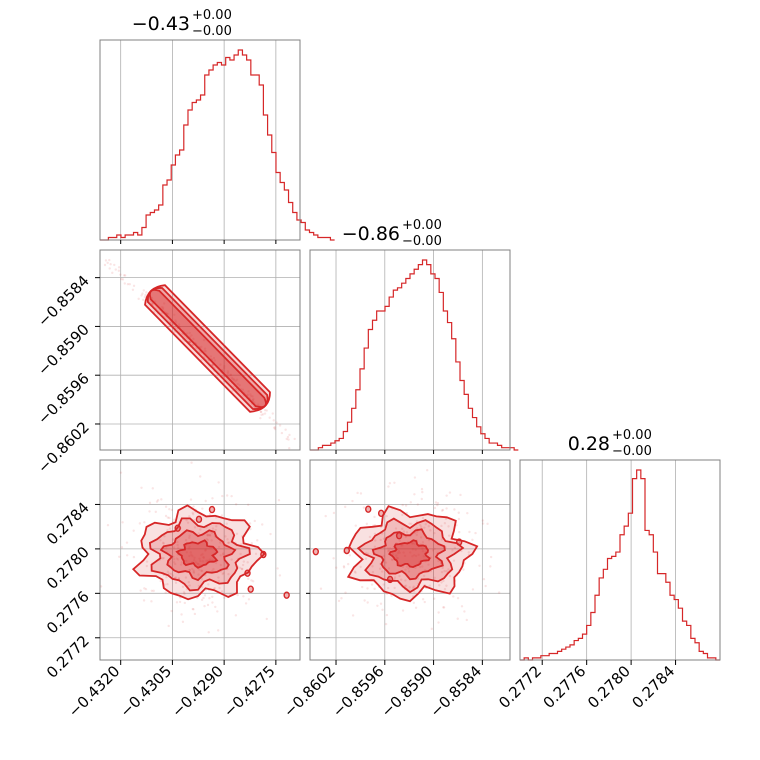 The height and width of the screenshot is (760, 760). I want to click on xtick-label-2-3: 0.2784, so click(654, 687).